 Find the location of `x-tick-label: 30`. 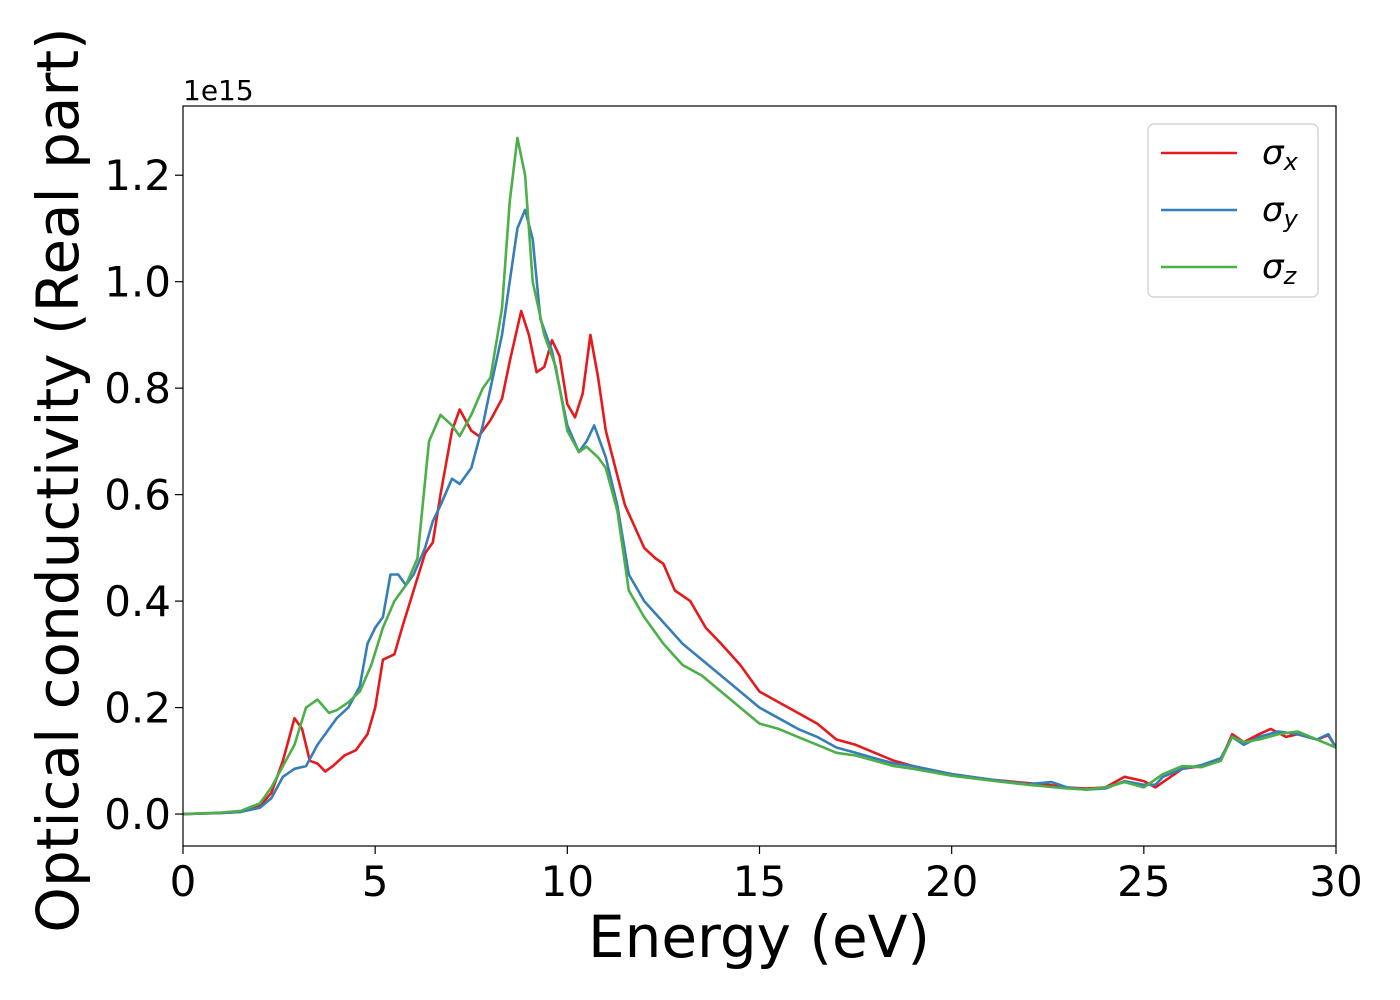

x-tick-label: 30 is located at coordinates (1335, 881).